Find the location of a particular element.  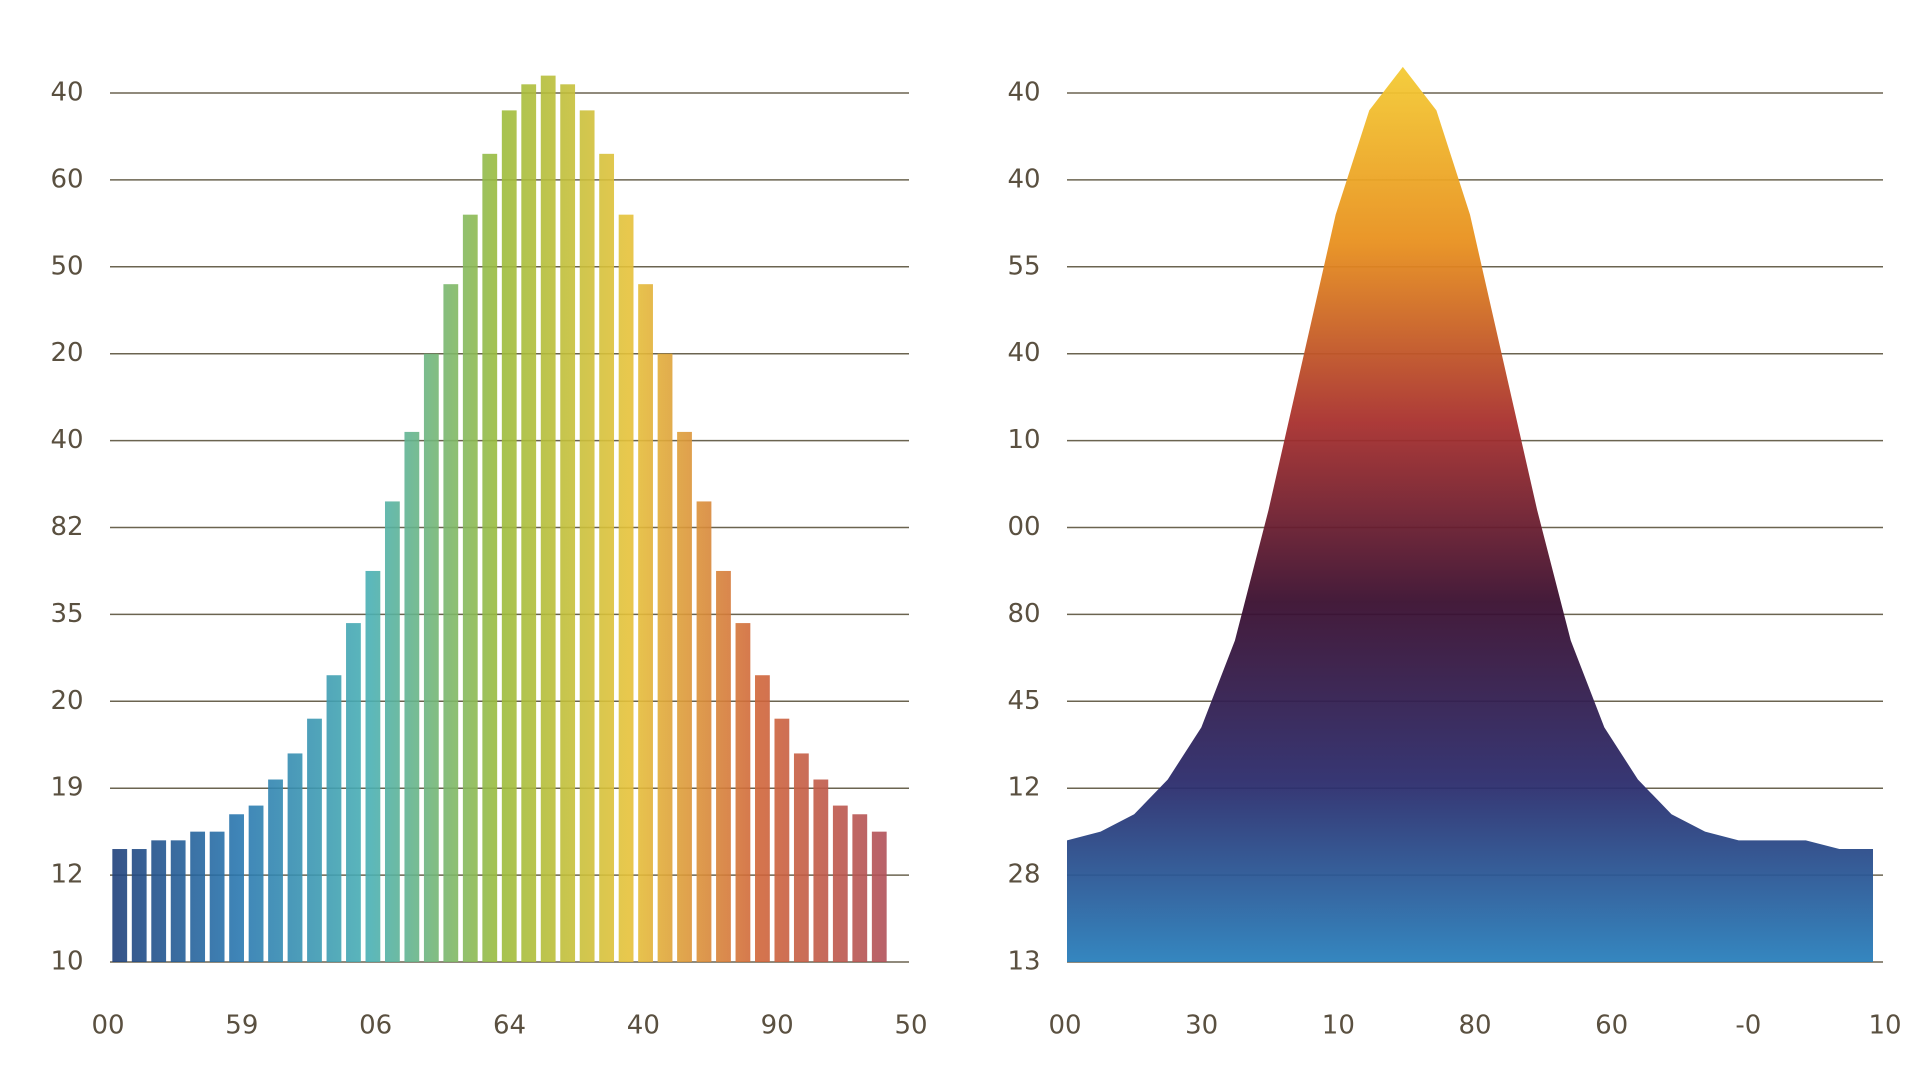

x-tick-label: 60 is located at coordinates (1611, 1026).